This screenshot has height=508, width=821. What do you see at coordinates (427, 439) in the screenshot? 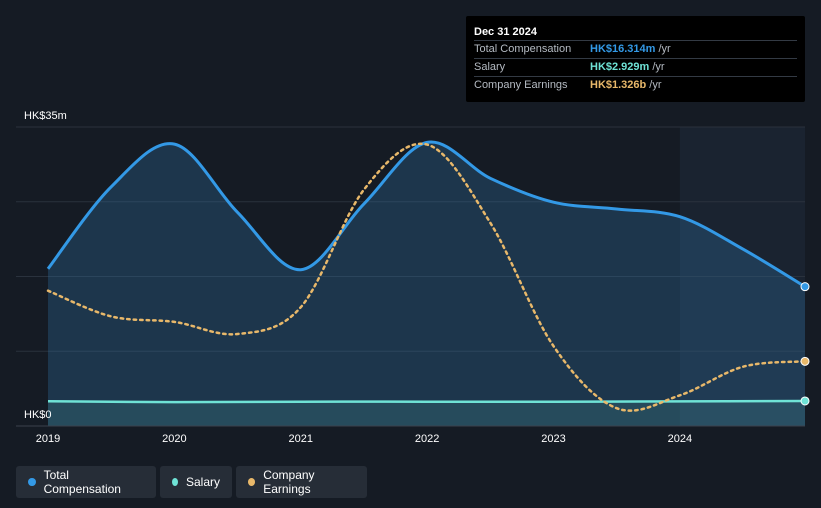
I see `x-tick-label: 2022` at bounding box center [427, 439].